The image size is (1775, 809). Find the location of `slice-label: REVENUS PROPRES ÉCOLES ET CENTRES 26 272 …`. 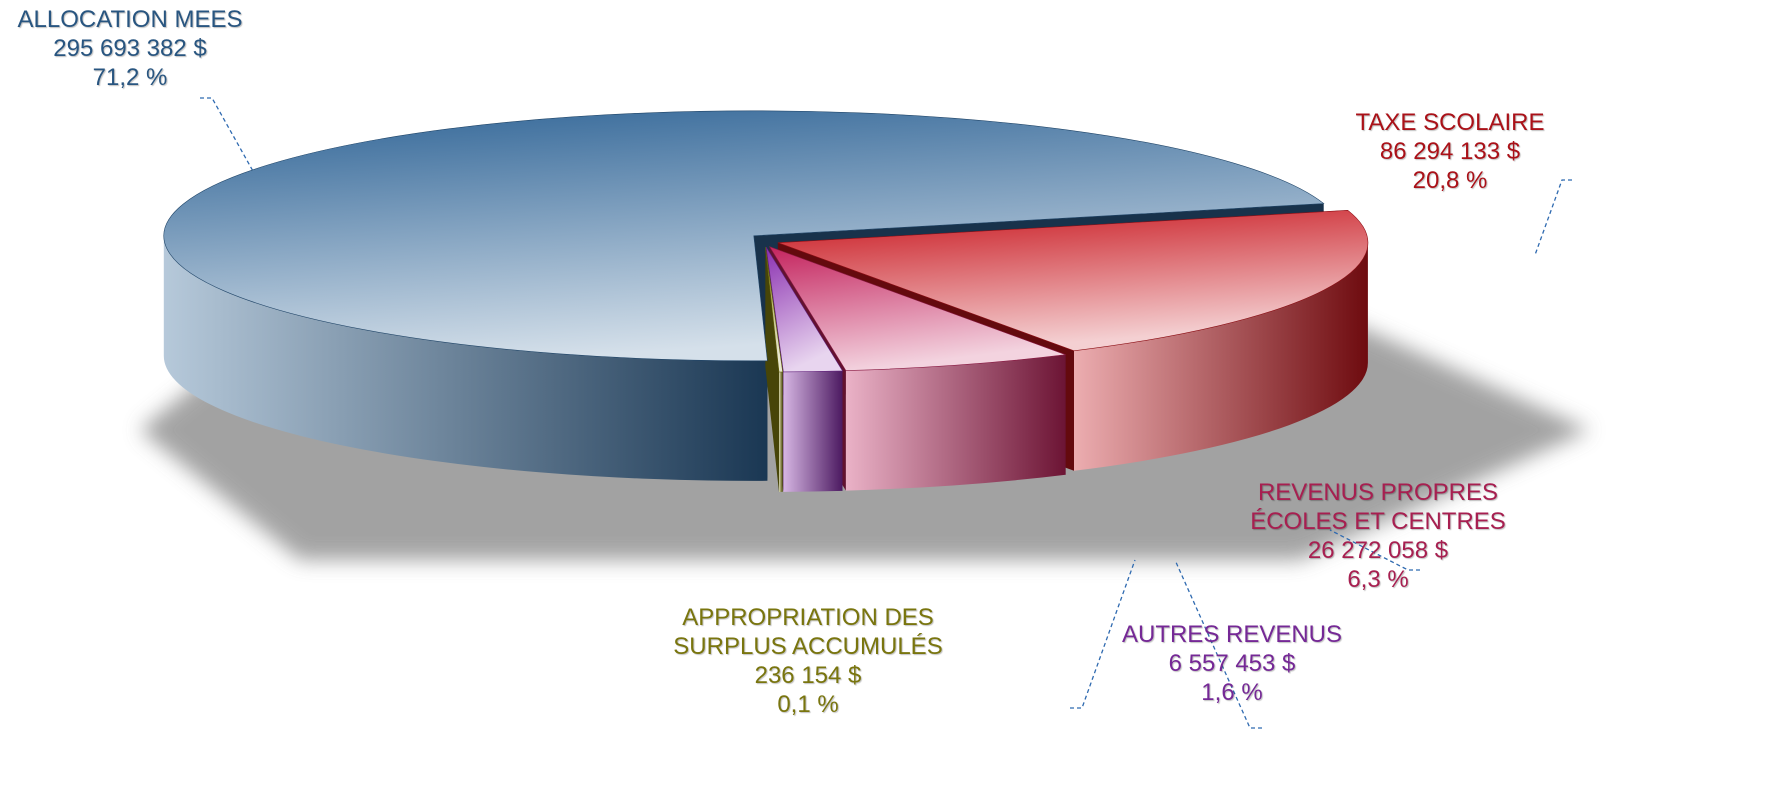

slice-label: REVENUS PROPRES ÉCOLES ET CENTRES 26 272 … is located at coordinates (1378, 536).